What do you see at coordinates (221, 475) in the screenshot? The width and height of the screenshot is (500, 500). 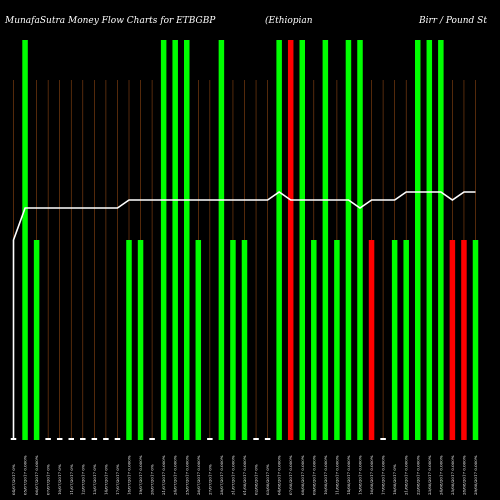 I see `x-tick-label: 28/07/2017 0.000%` at bounding box center [221, 475].